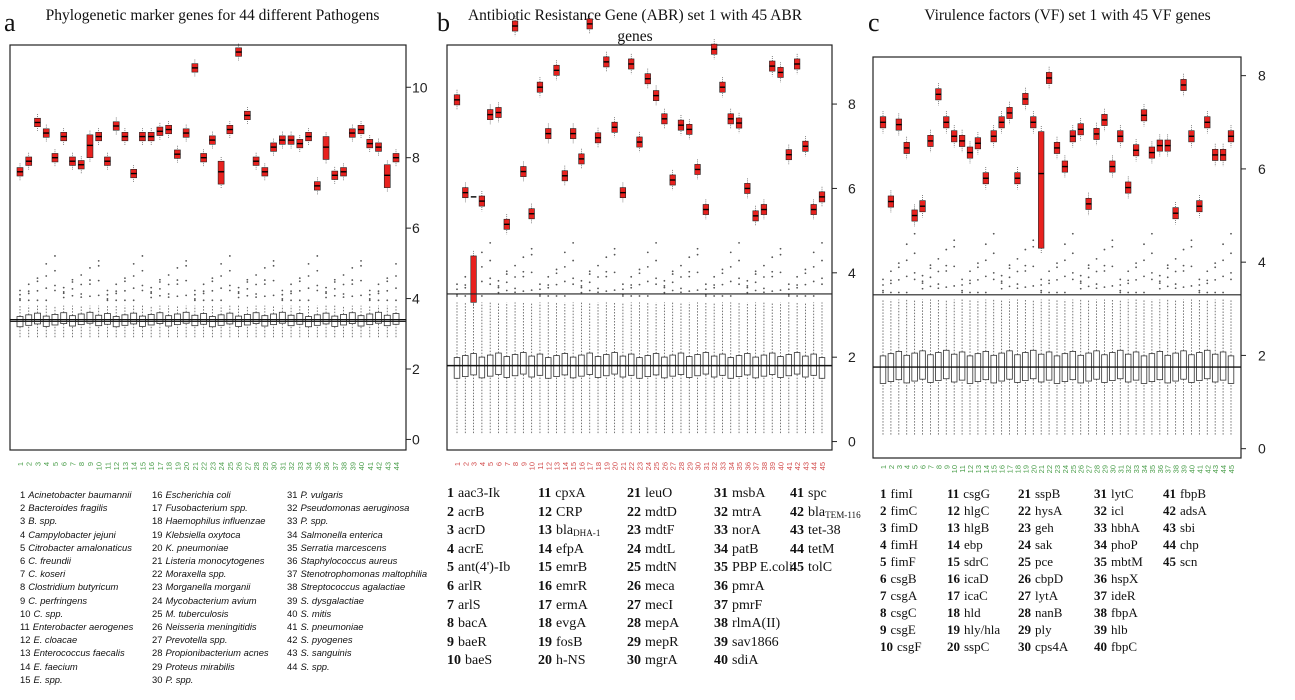 The image size is (1295, 700). Describe the element at coordinates (72, 652) in the screenshot. I see `legend-item: 13 Enterococcus faecalis` at that location.